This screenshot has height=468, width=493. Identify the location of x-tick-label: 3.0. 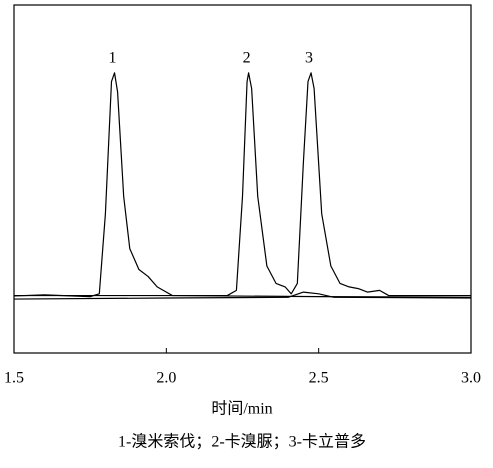
(471, 378).